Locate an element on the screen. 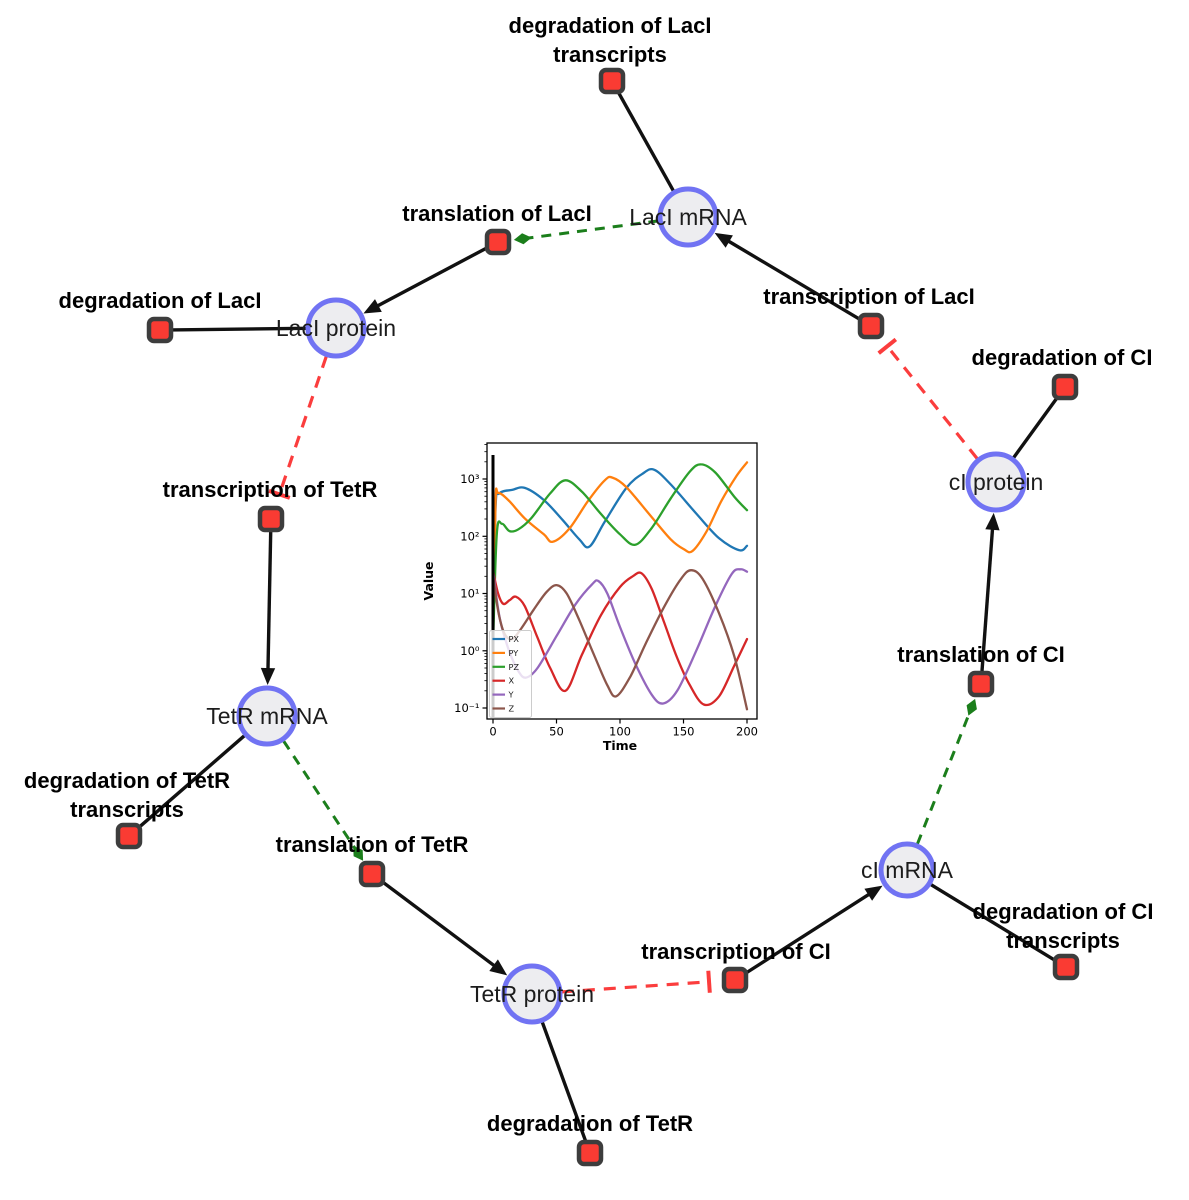 Image resolution: width=1189 pixels, height=1200 pixels. species-node-laci-mrna is located at coordinates (688, 217).